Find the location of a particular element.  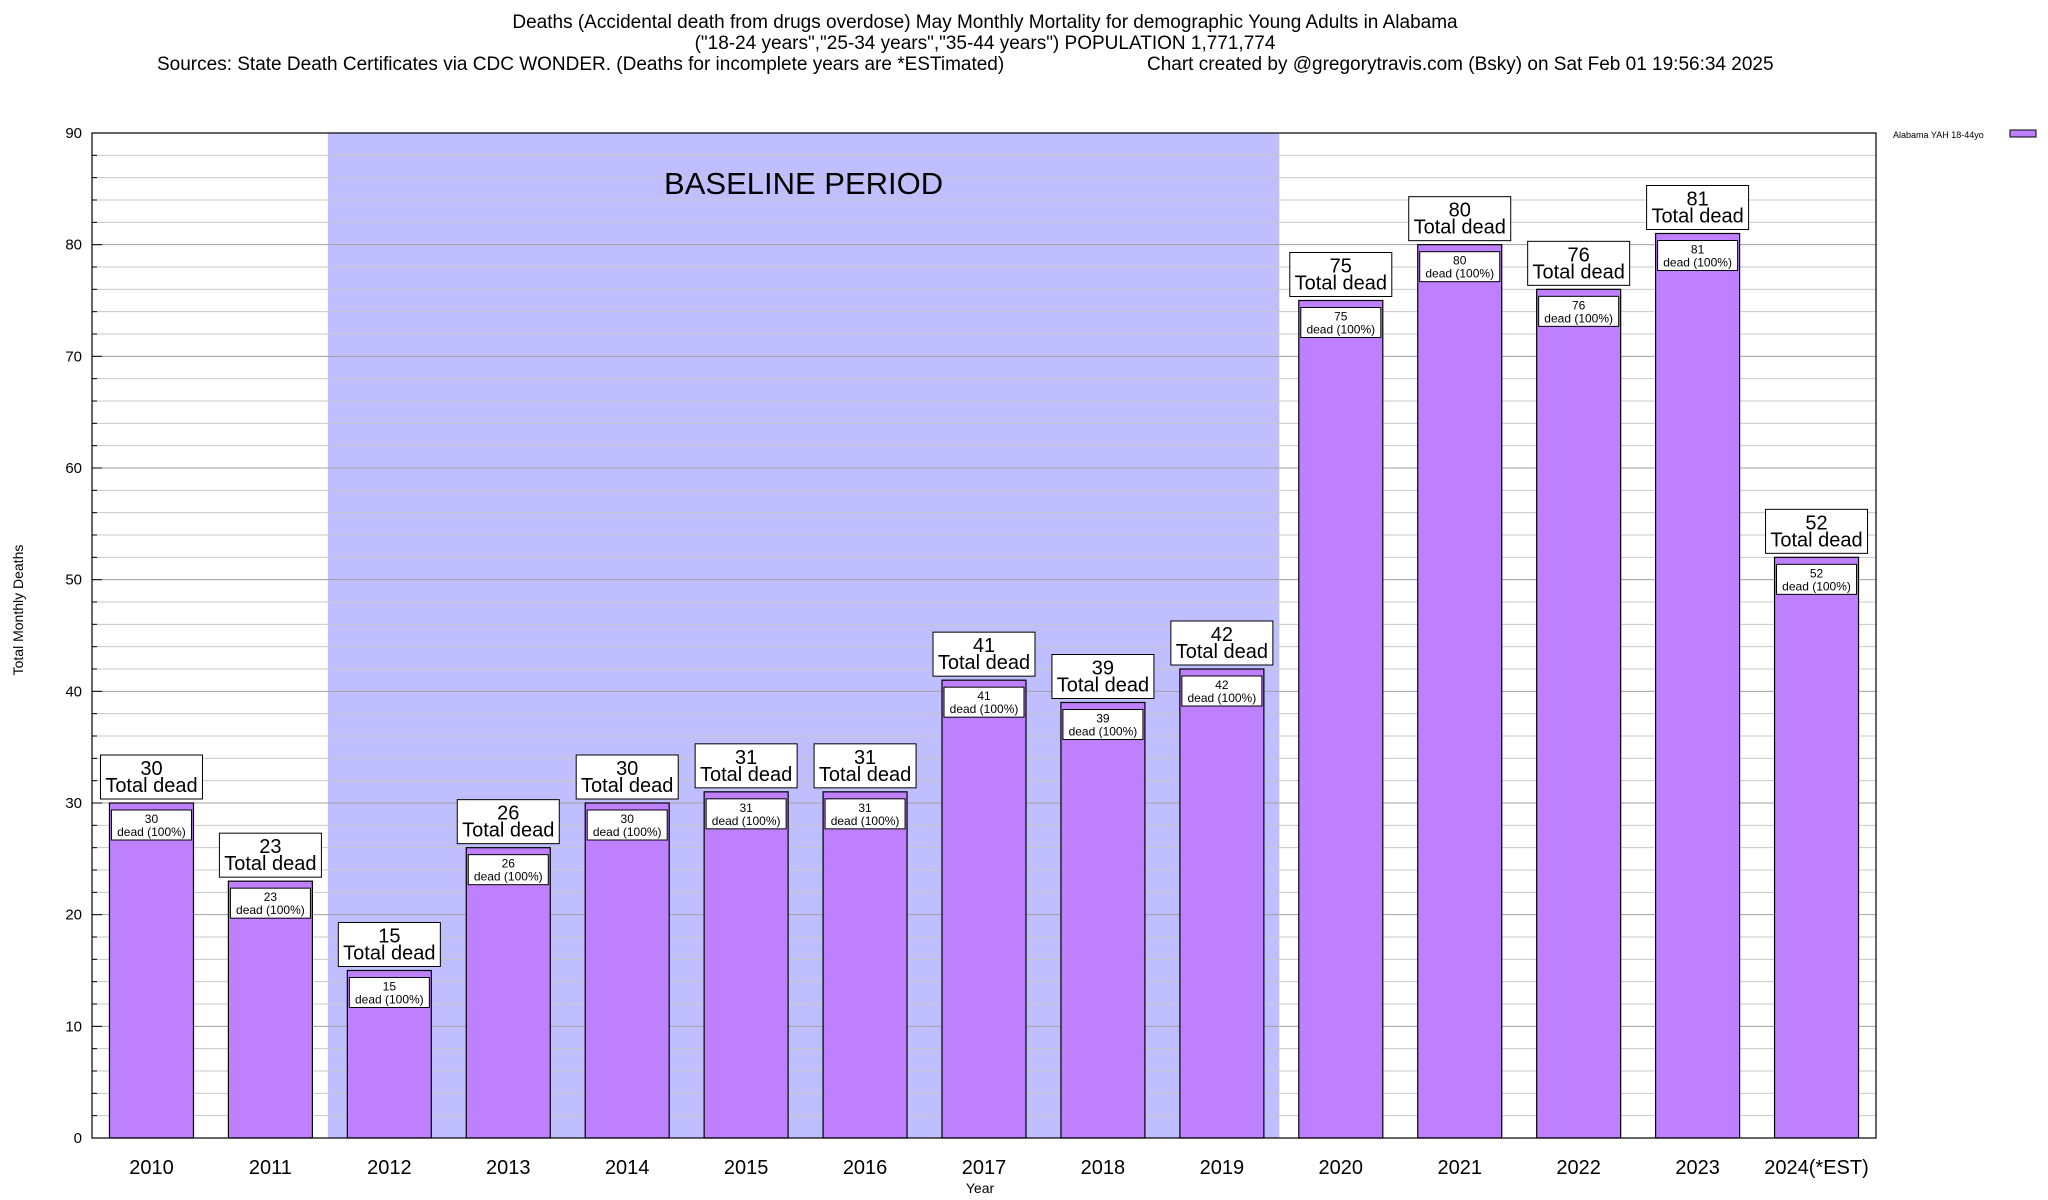

inner-label-value: 75 is located at coordinates (1341, 317).